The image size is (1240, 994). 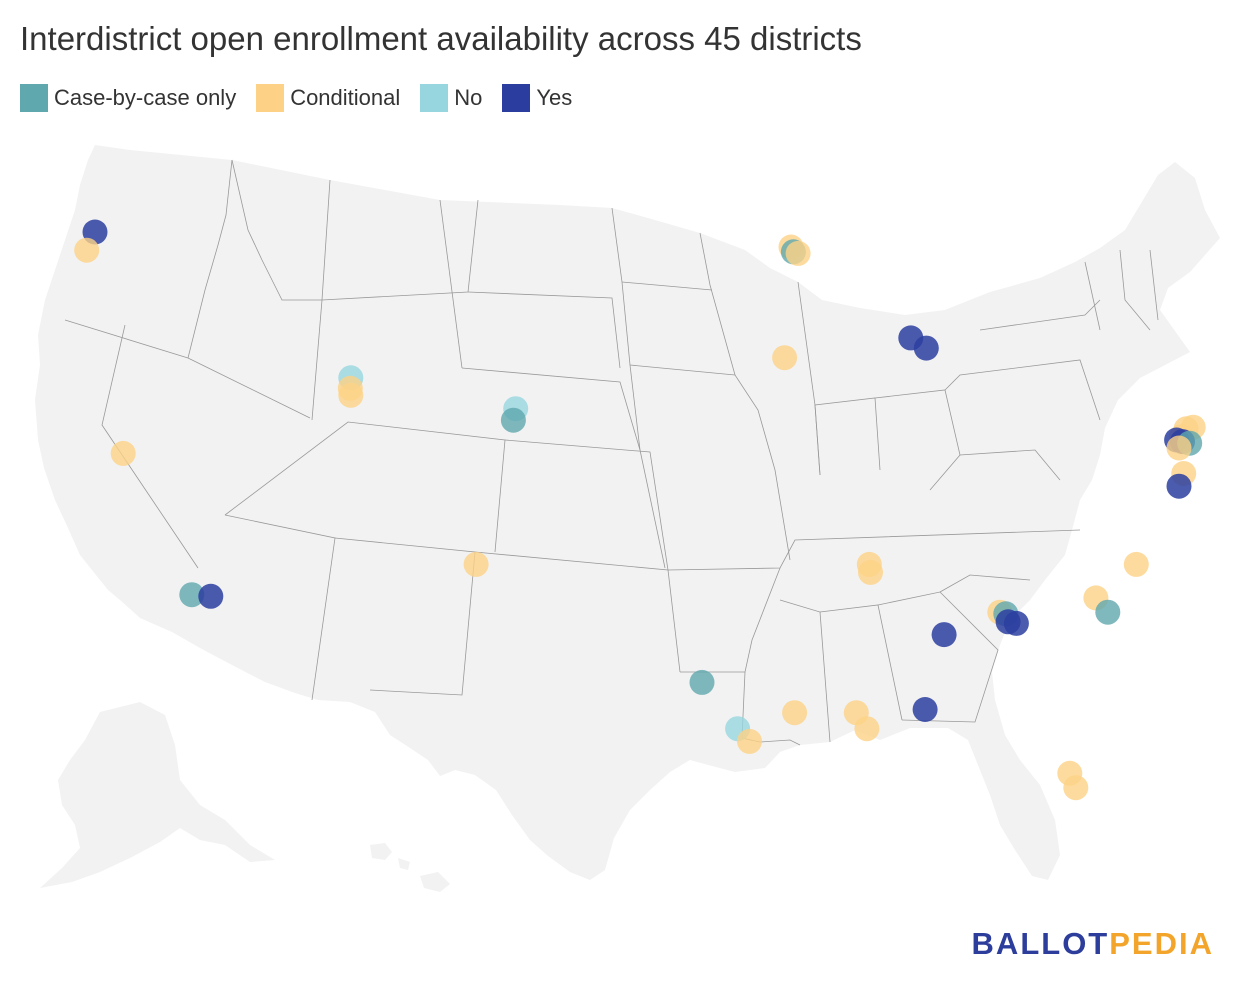 I want to click on logo-part-pedia: PEDIA, so click(x=1161, y=943).